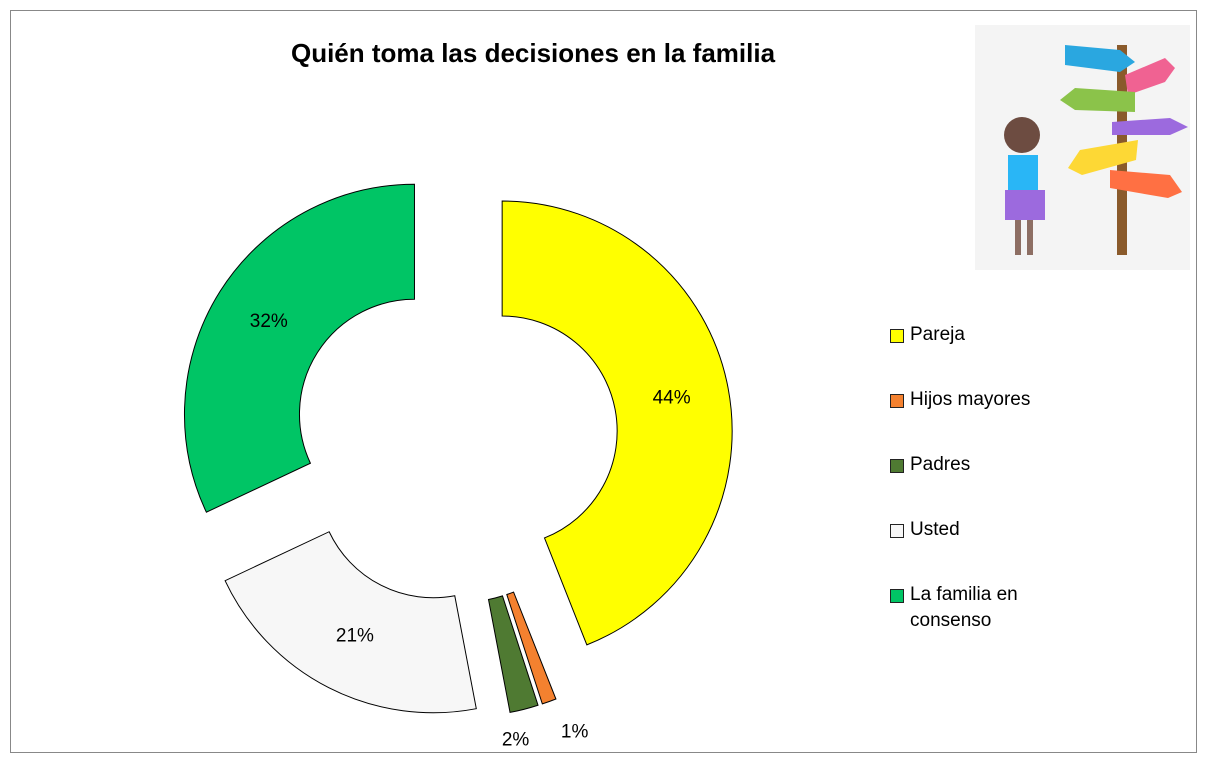  I want to click on chart-title: Quién toma las decisiones en la familia, so click(533, 53).